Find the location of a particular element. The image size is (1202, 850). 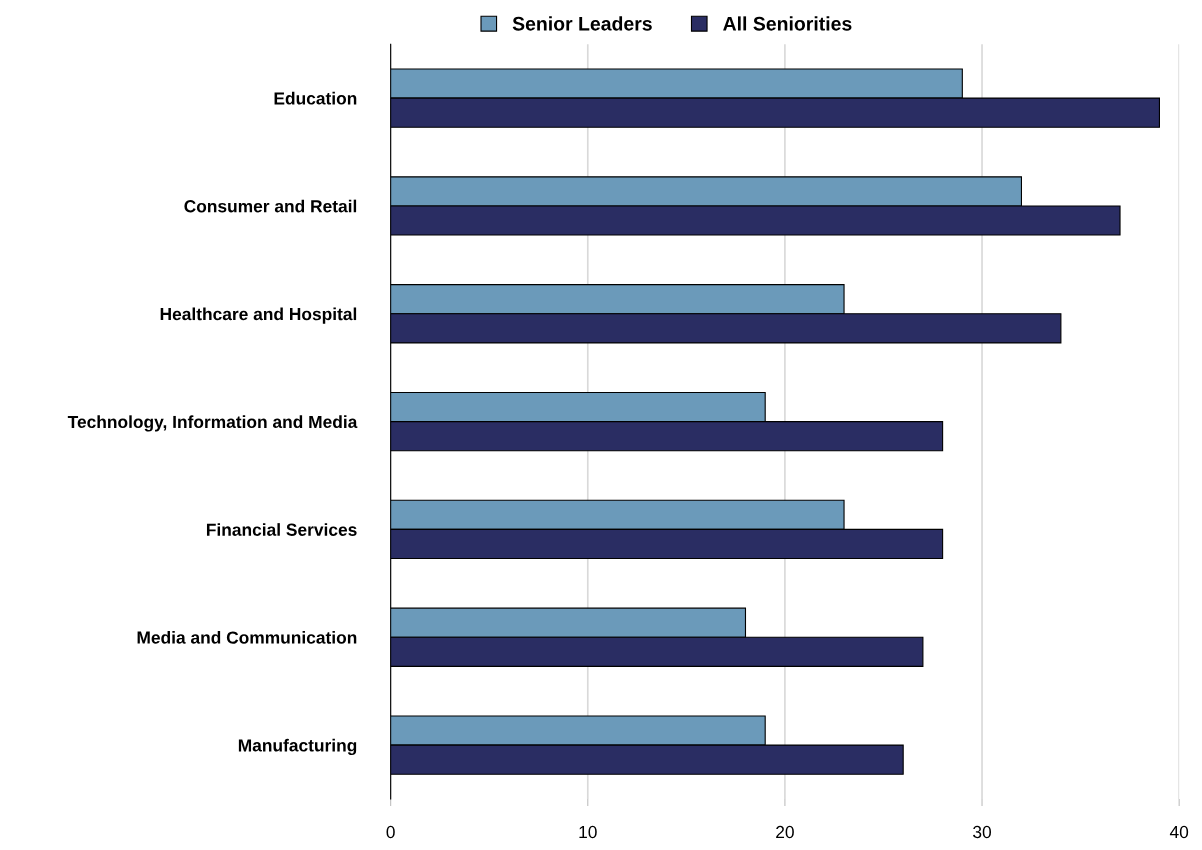

legend-label: Senior Leaders is located at coordinates (582, 23).